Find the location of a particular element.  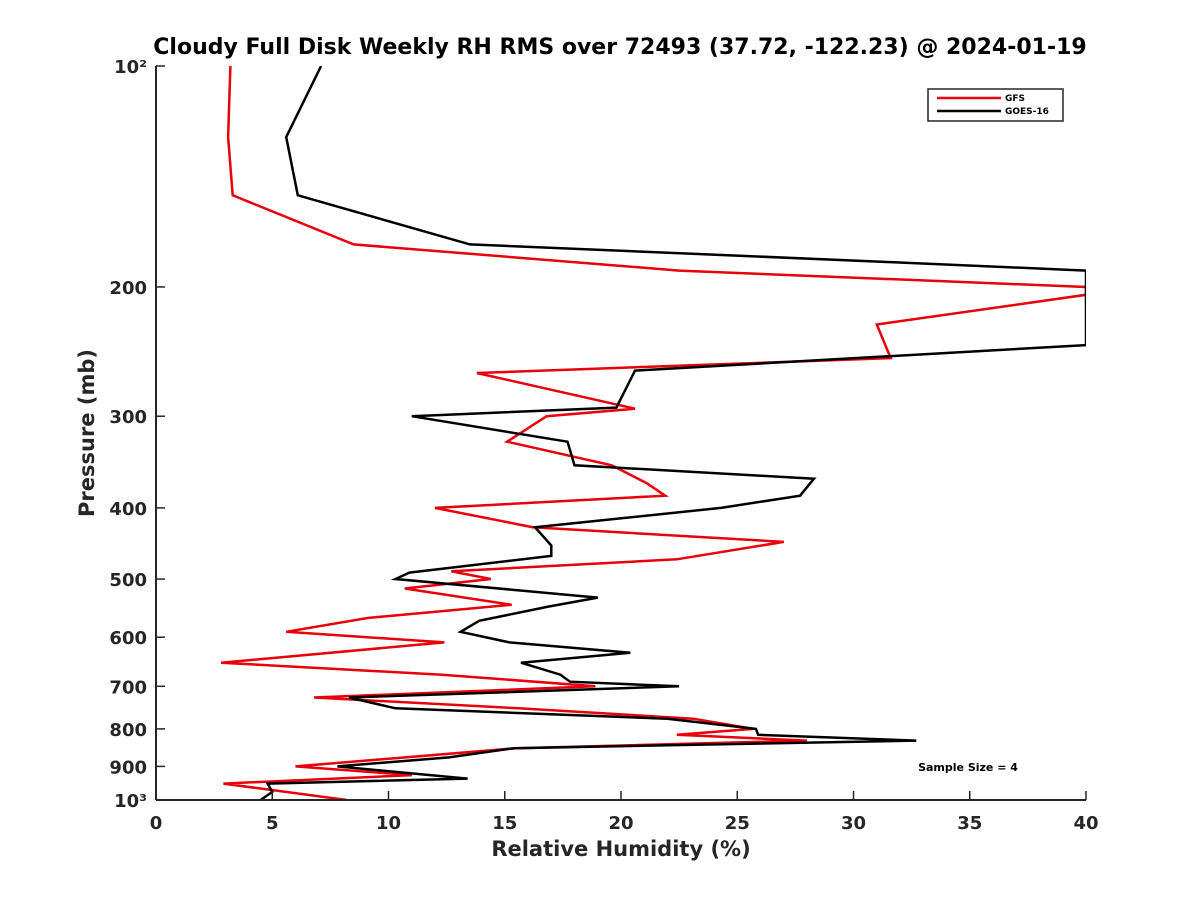

y-tick-label: 800 is located at coordinates (128, 730).